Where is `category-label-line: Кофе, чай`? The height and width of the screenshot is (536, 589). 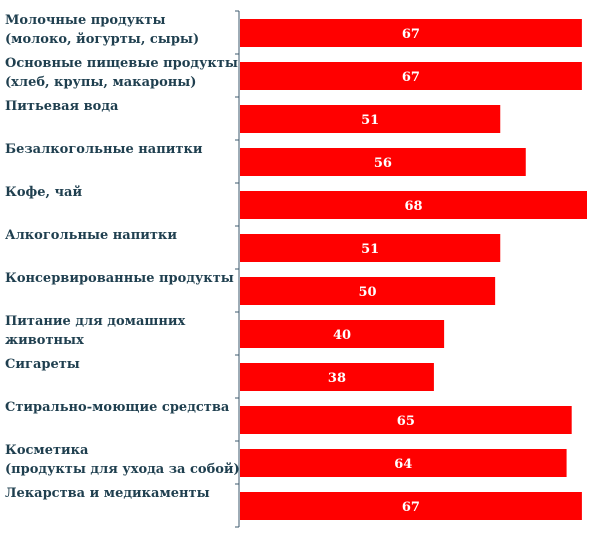
category-label-line: Кофе, чай is located at coordinates (43, 192).